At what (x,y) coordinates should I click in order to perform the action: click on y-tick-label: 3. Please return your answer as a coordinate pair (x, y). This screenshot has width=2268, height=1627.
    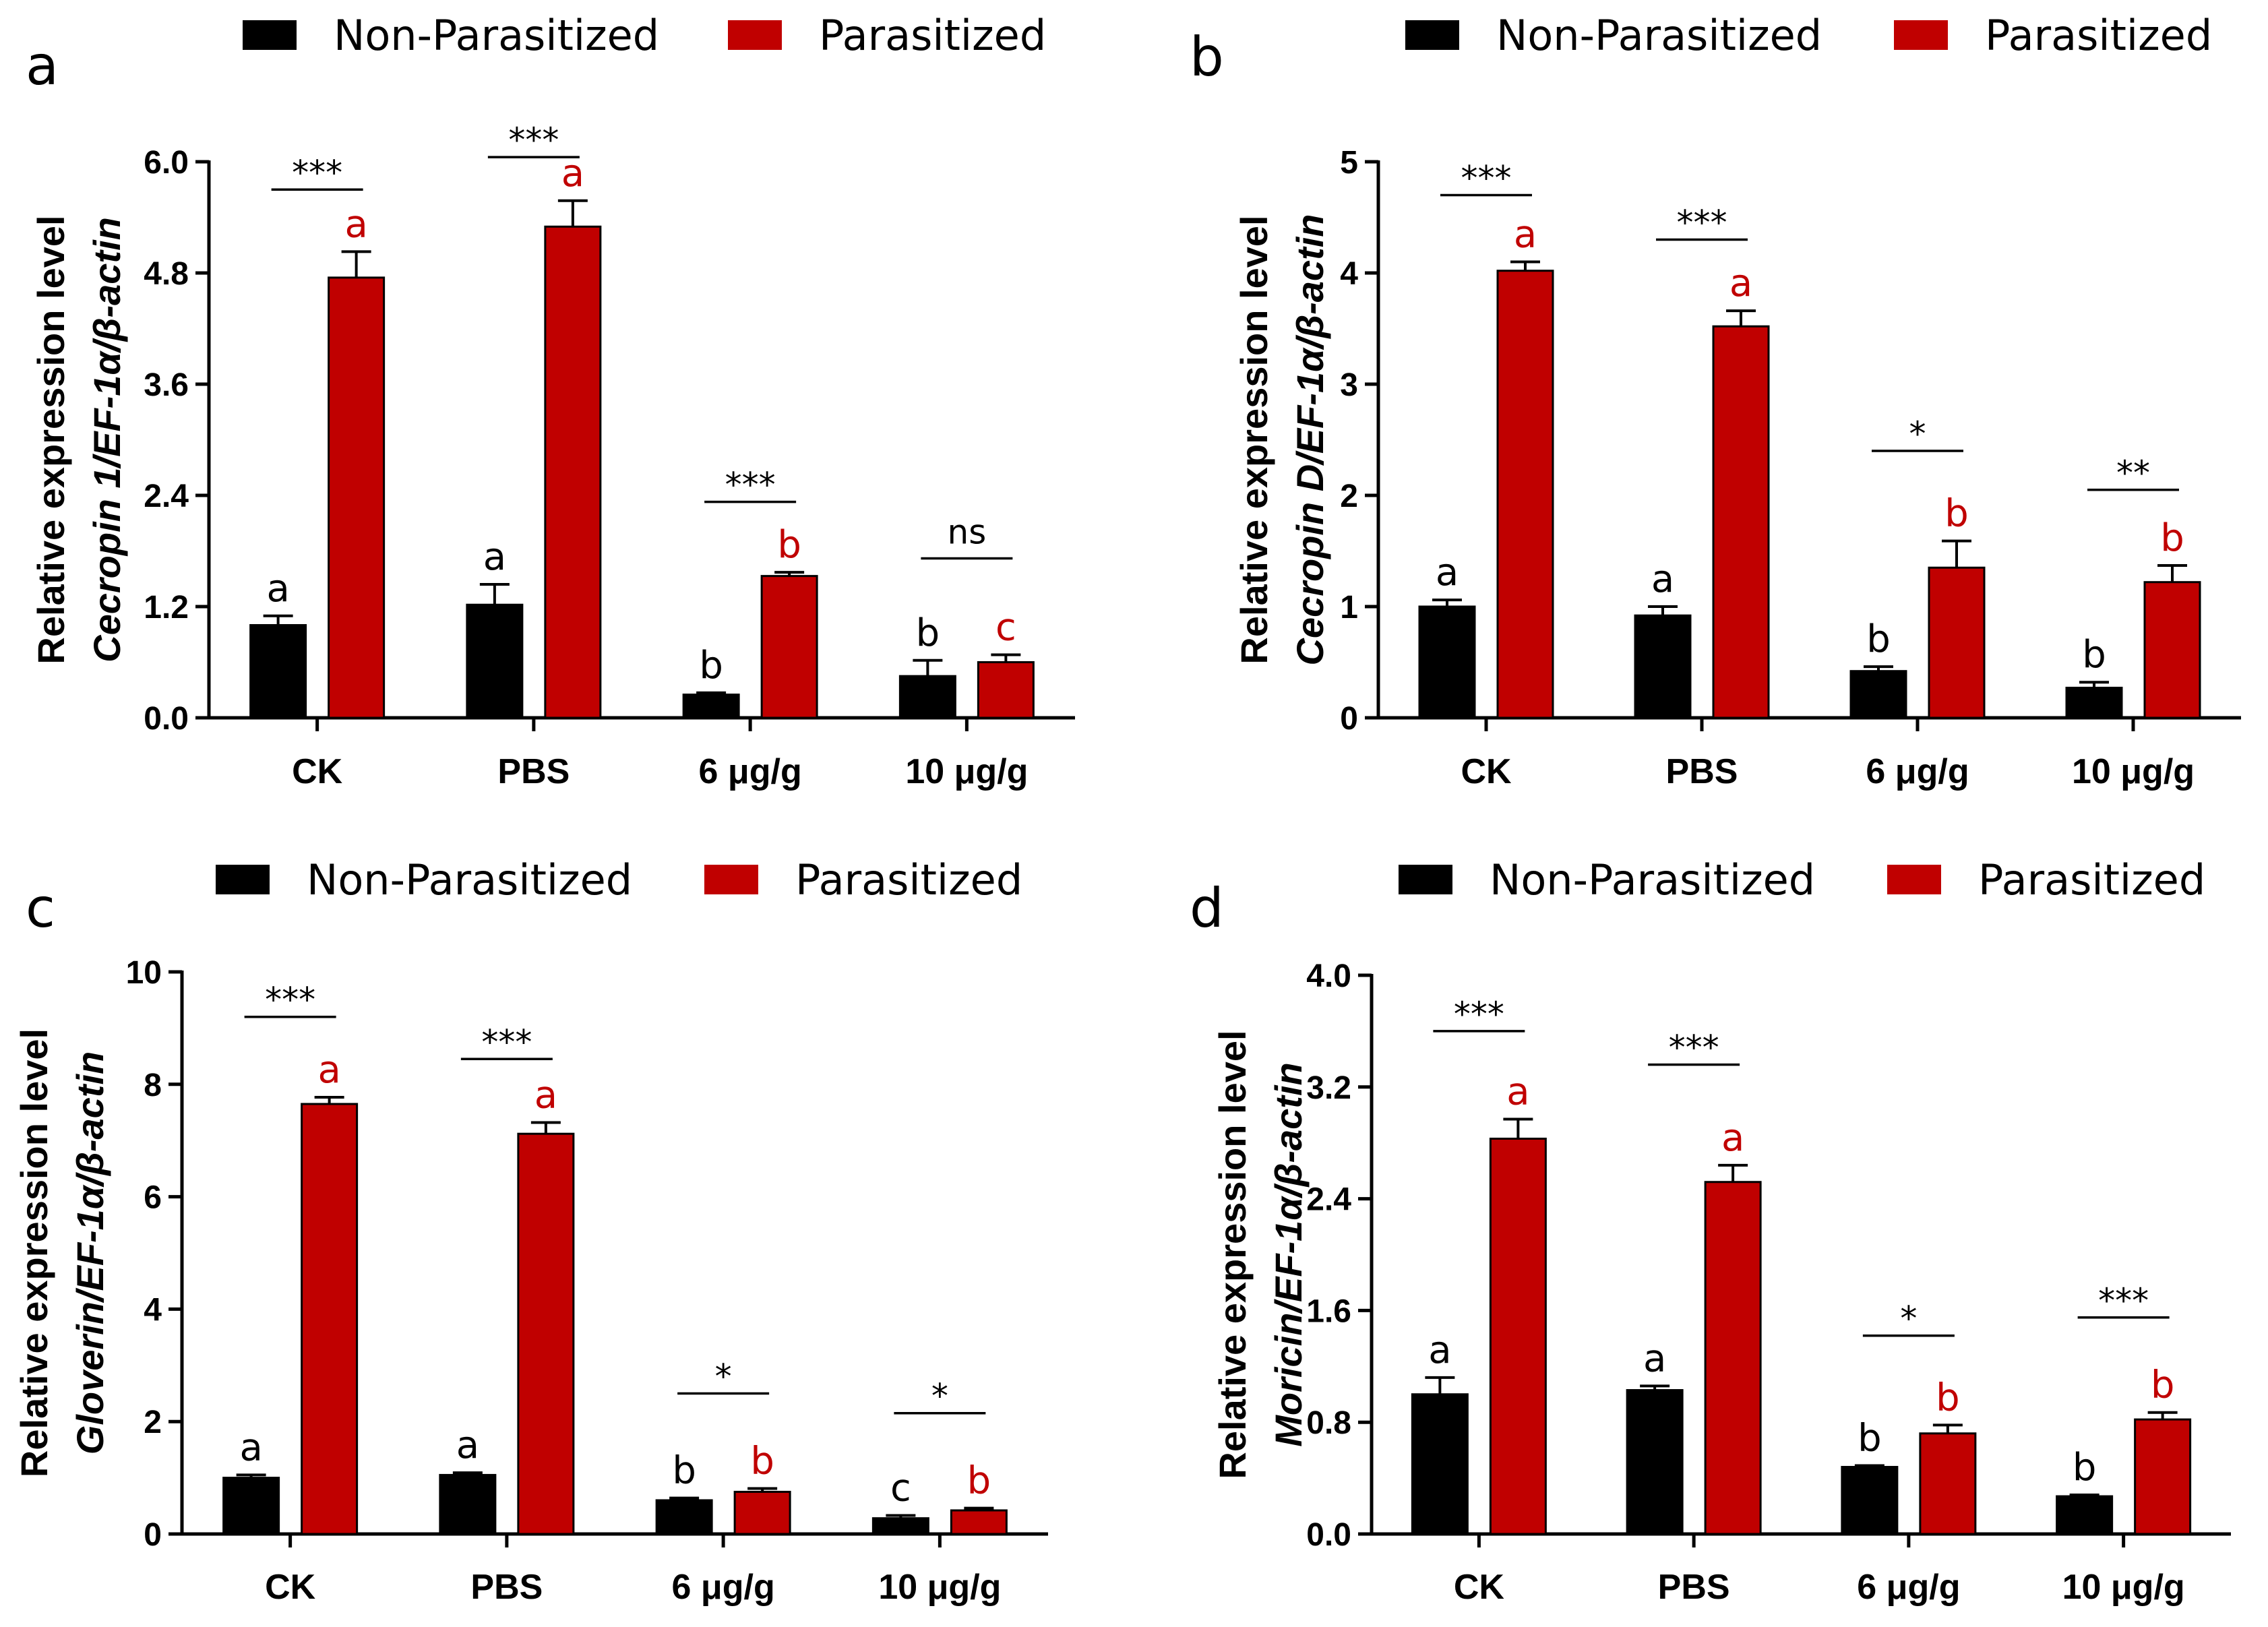
    Looking at the image, I should click on (1349, 385).